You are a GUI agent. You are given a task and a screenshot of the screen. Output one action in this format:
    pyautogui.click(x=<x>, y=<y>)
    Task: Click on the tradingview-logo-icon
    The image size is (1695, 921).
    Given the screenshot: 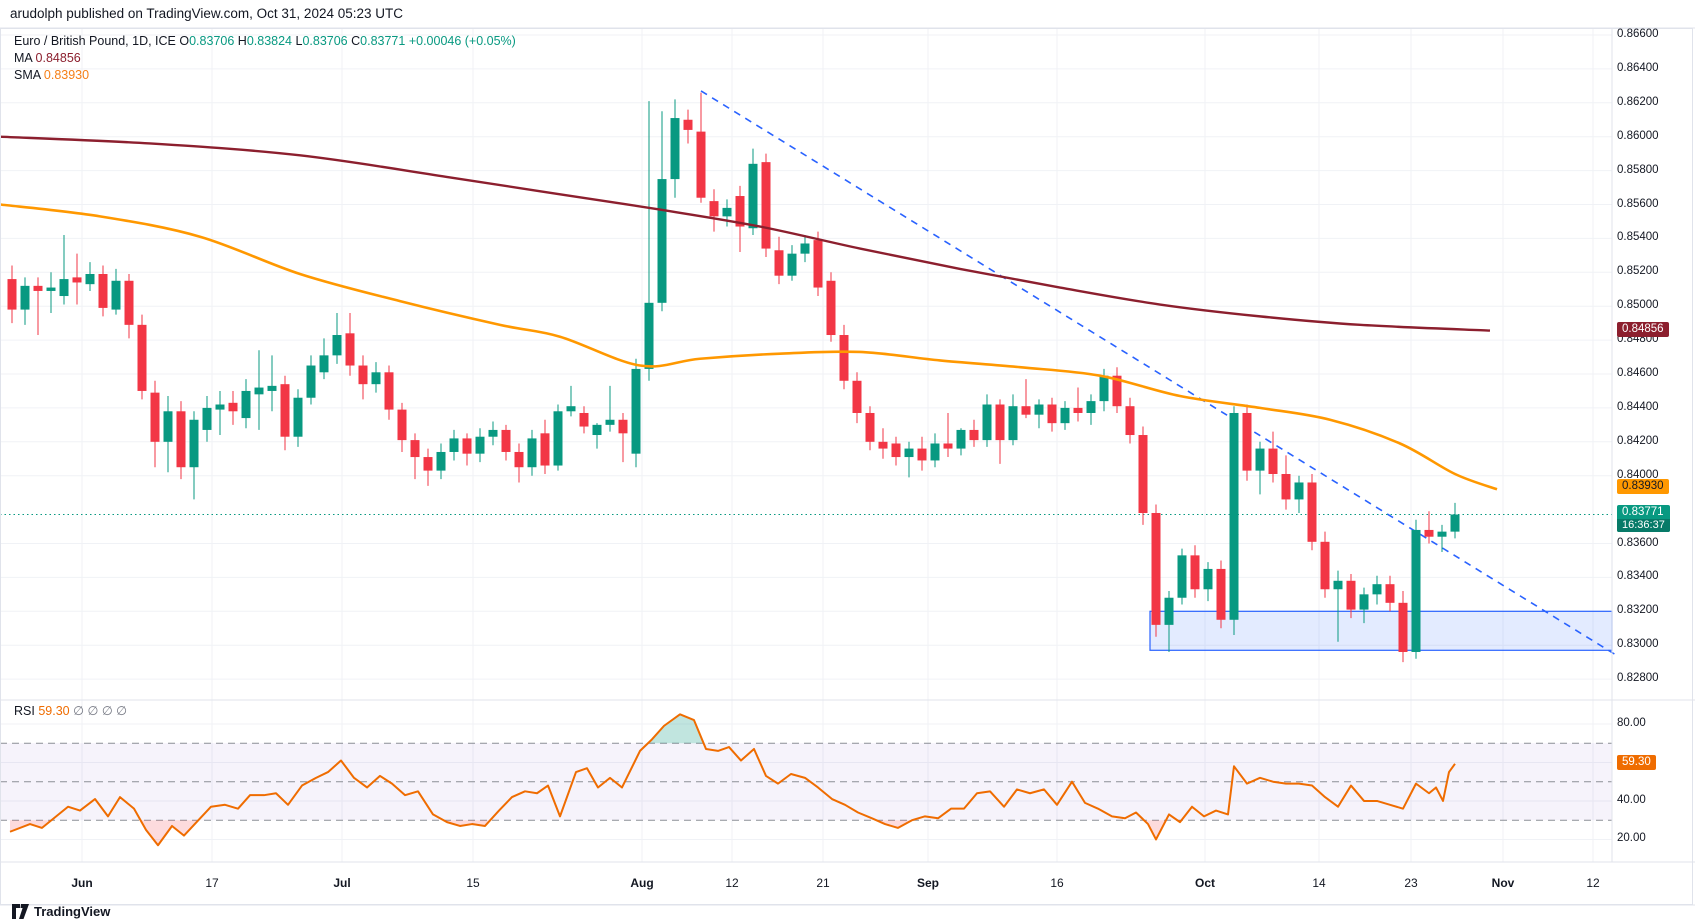 What is the action you would take?
    pyautogui.click(x=20, y=911)
    